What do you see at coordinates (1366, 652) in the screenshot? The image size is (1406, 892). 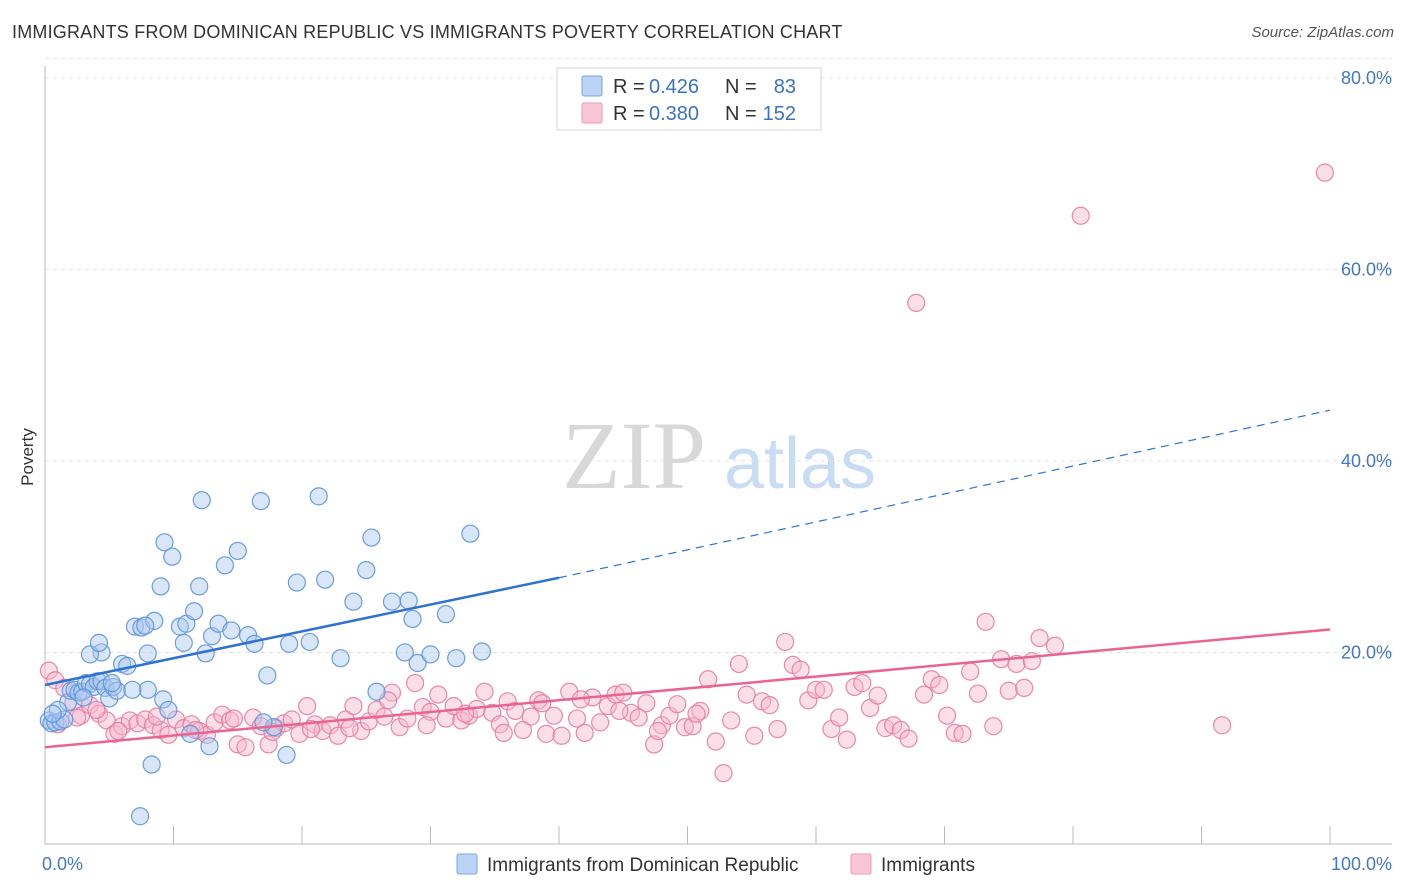 I see `y-tick-label: 20.0%` at bounding box center [1366, 652].